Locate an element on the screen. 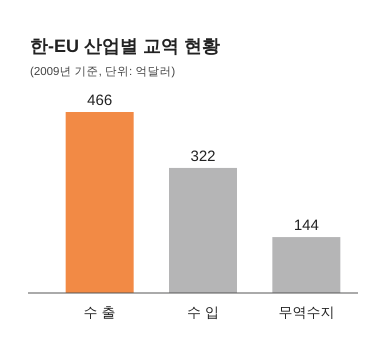 The image size is (373, 348). title: 한-EU 산업별 교역 현황 is located at coordinates (125, 46).